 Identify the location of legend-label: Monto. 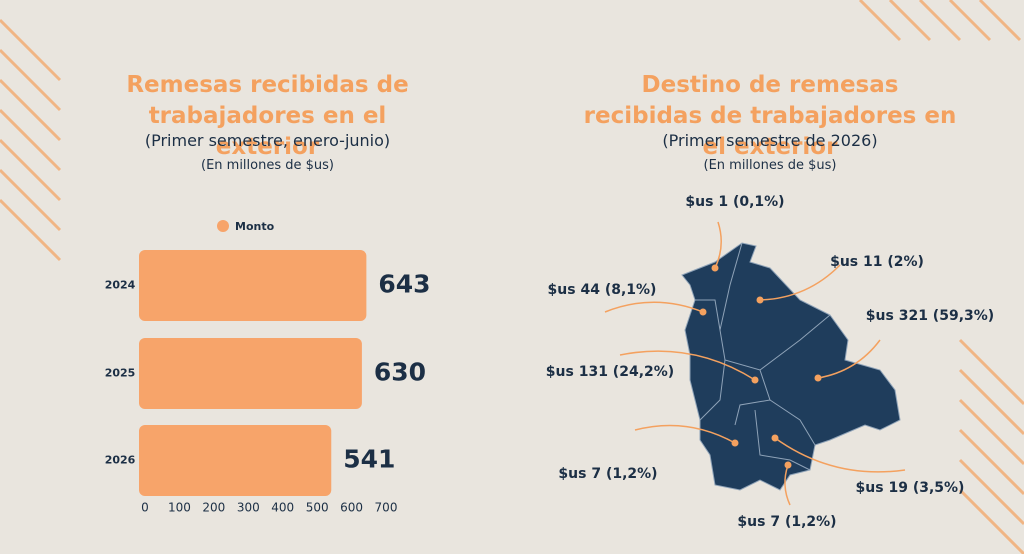
(255, 226).